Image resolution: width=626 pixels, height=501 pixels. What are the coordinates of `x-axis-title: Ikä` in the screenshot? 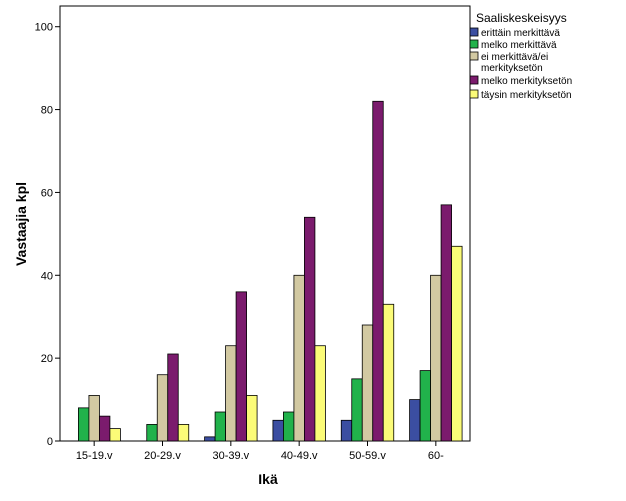 It's located at (268, 479).